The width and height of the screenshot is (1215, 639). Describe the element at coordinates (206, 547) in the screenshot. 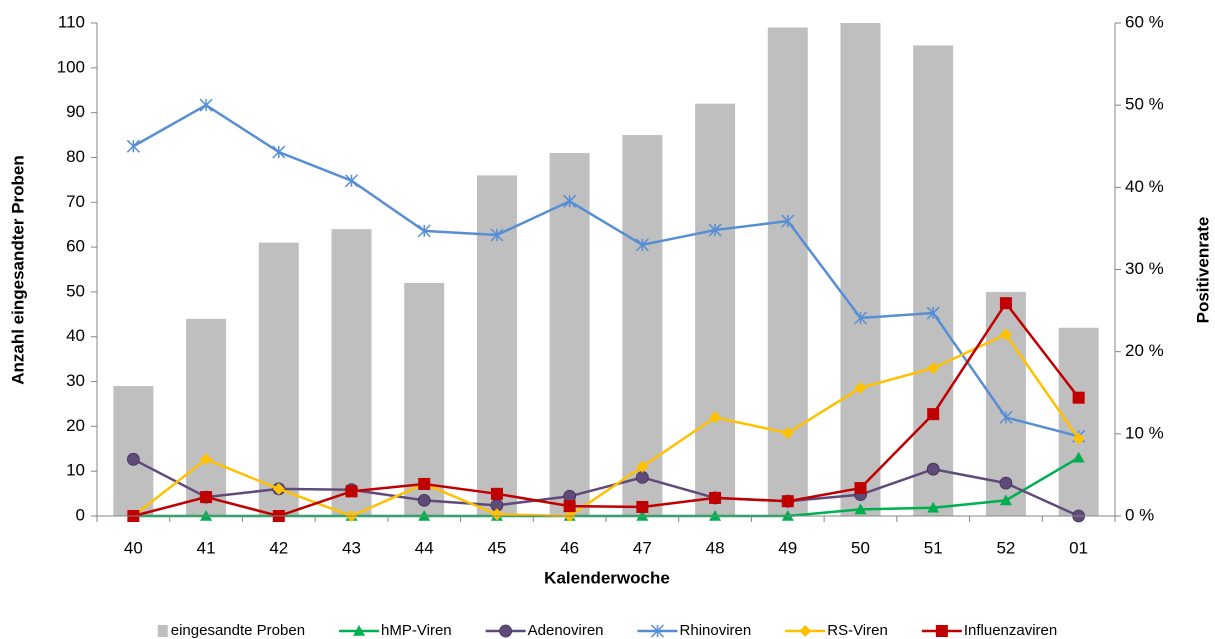

I see `x-tick-label: 41` at that location.